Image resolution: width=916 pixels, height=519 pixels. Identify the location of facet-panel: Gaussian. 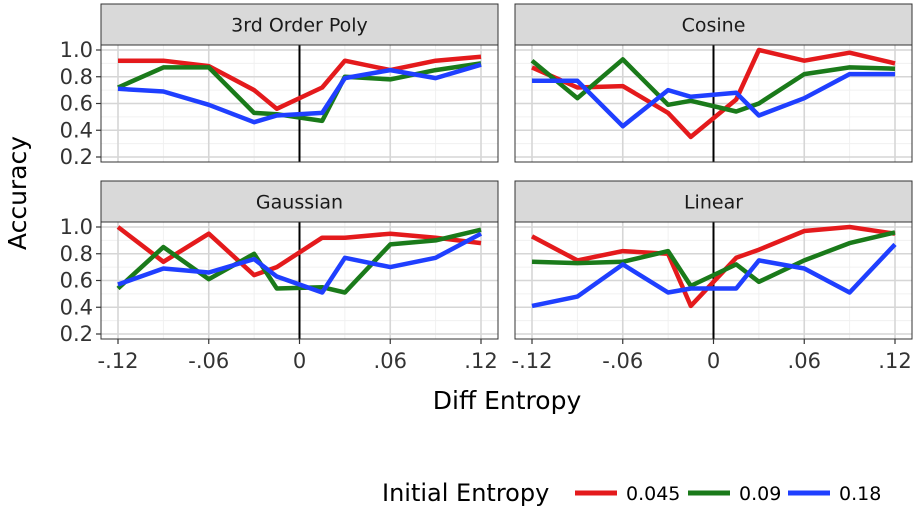
(299, 260).